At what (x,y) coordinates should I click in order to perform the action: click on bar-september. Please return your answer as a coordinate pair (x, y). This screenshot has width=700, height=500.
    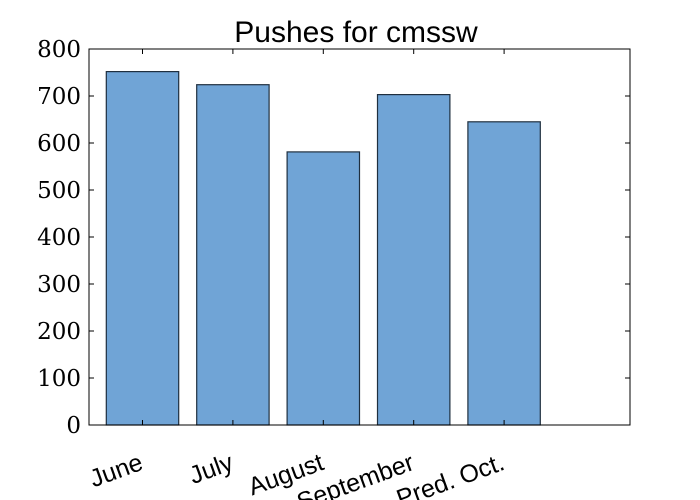
    Looking at the image, I should click on (413, 259).